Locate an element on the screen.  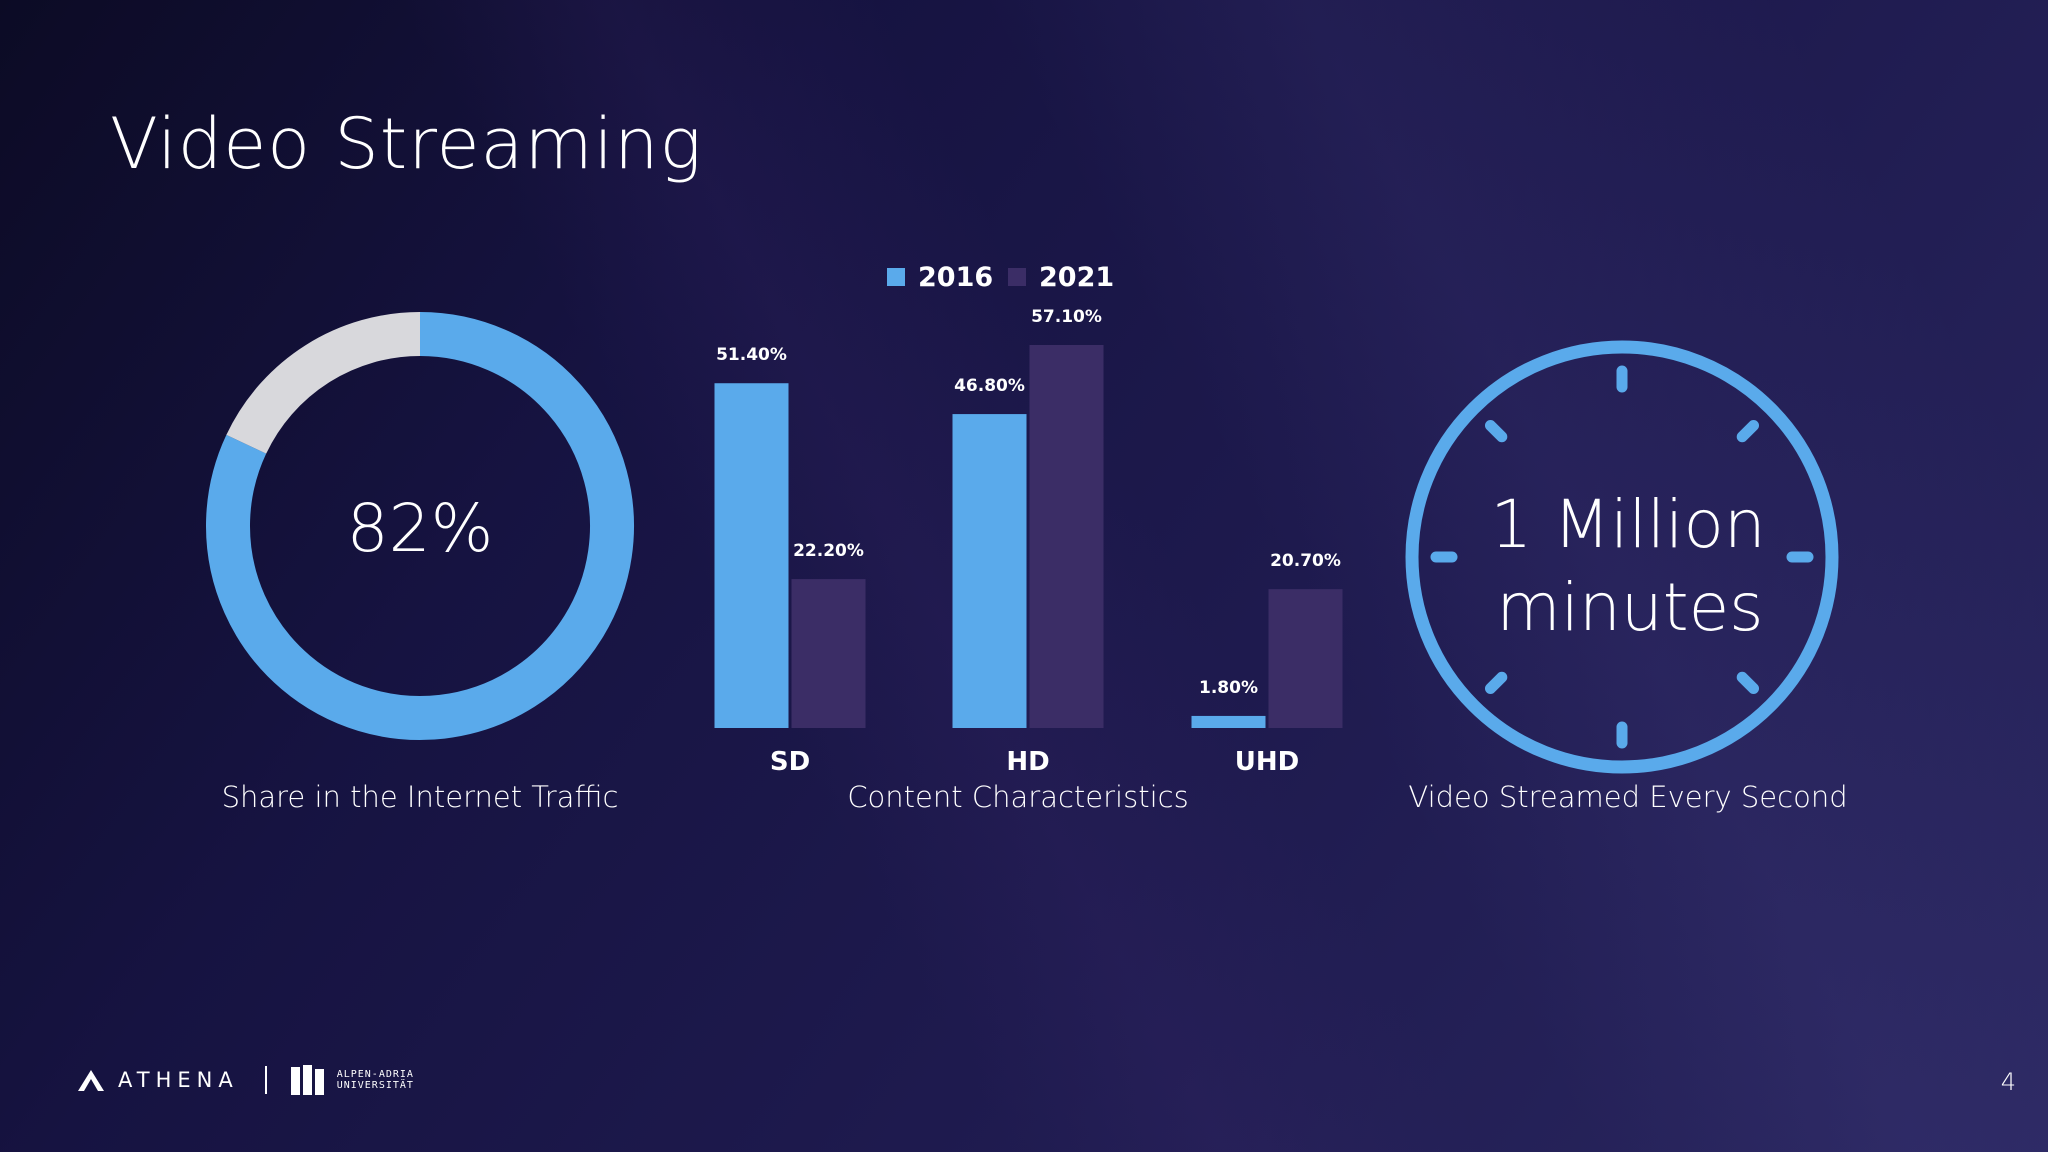
bar-uhd-2016 is located at coordinates (1228, 721).